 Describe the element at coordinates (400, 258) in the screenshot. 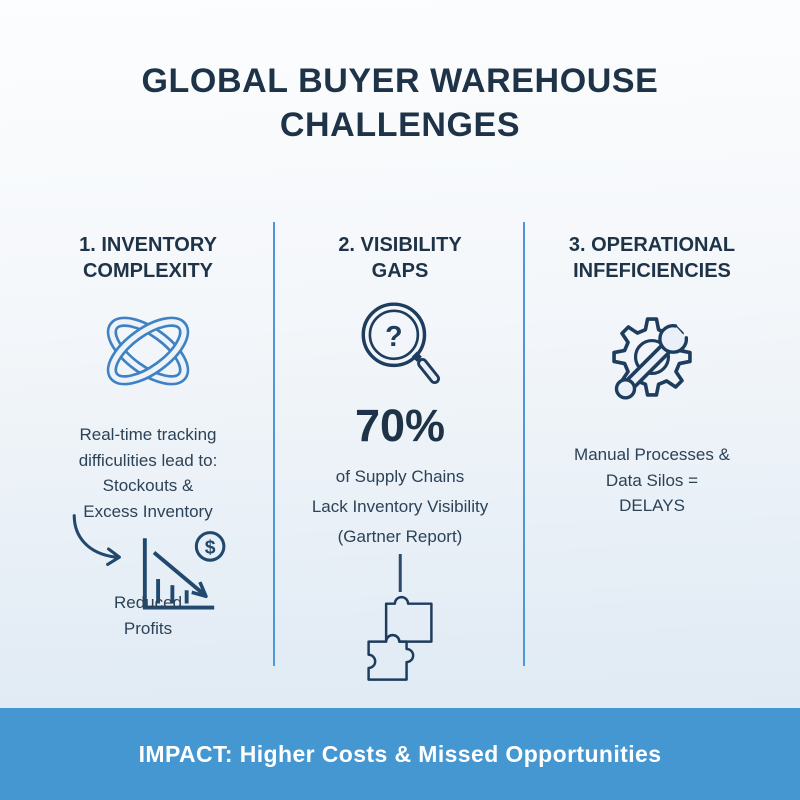

I see `column-2-heading: 2. VISIBILITY GAPS` at that location.